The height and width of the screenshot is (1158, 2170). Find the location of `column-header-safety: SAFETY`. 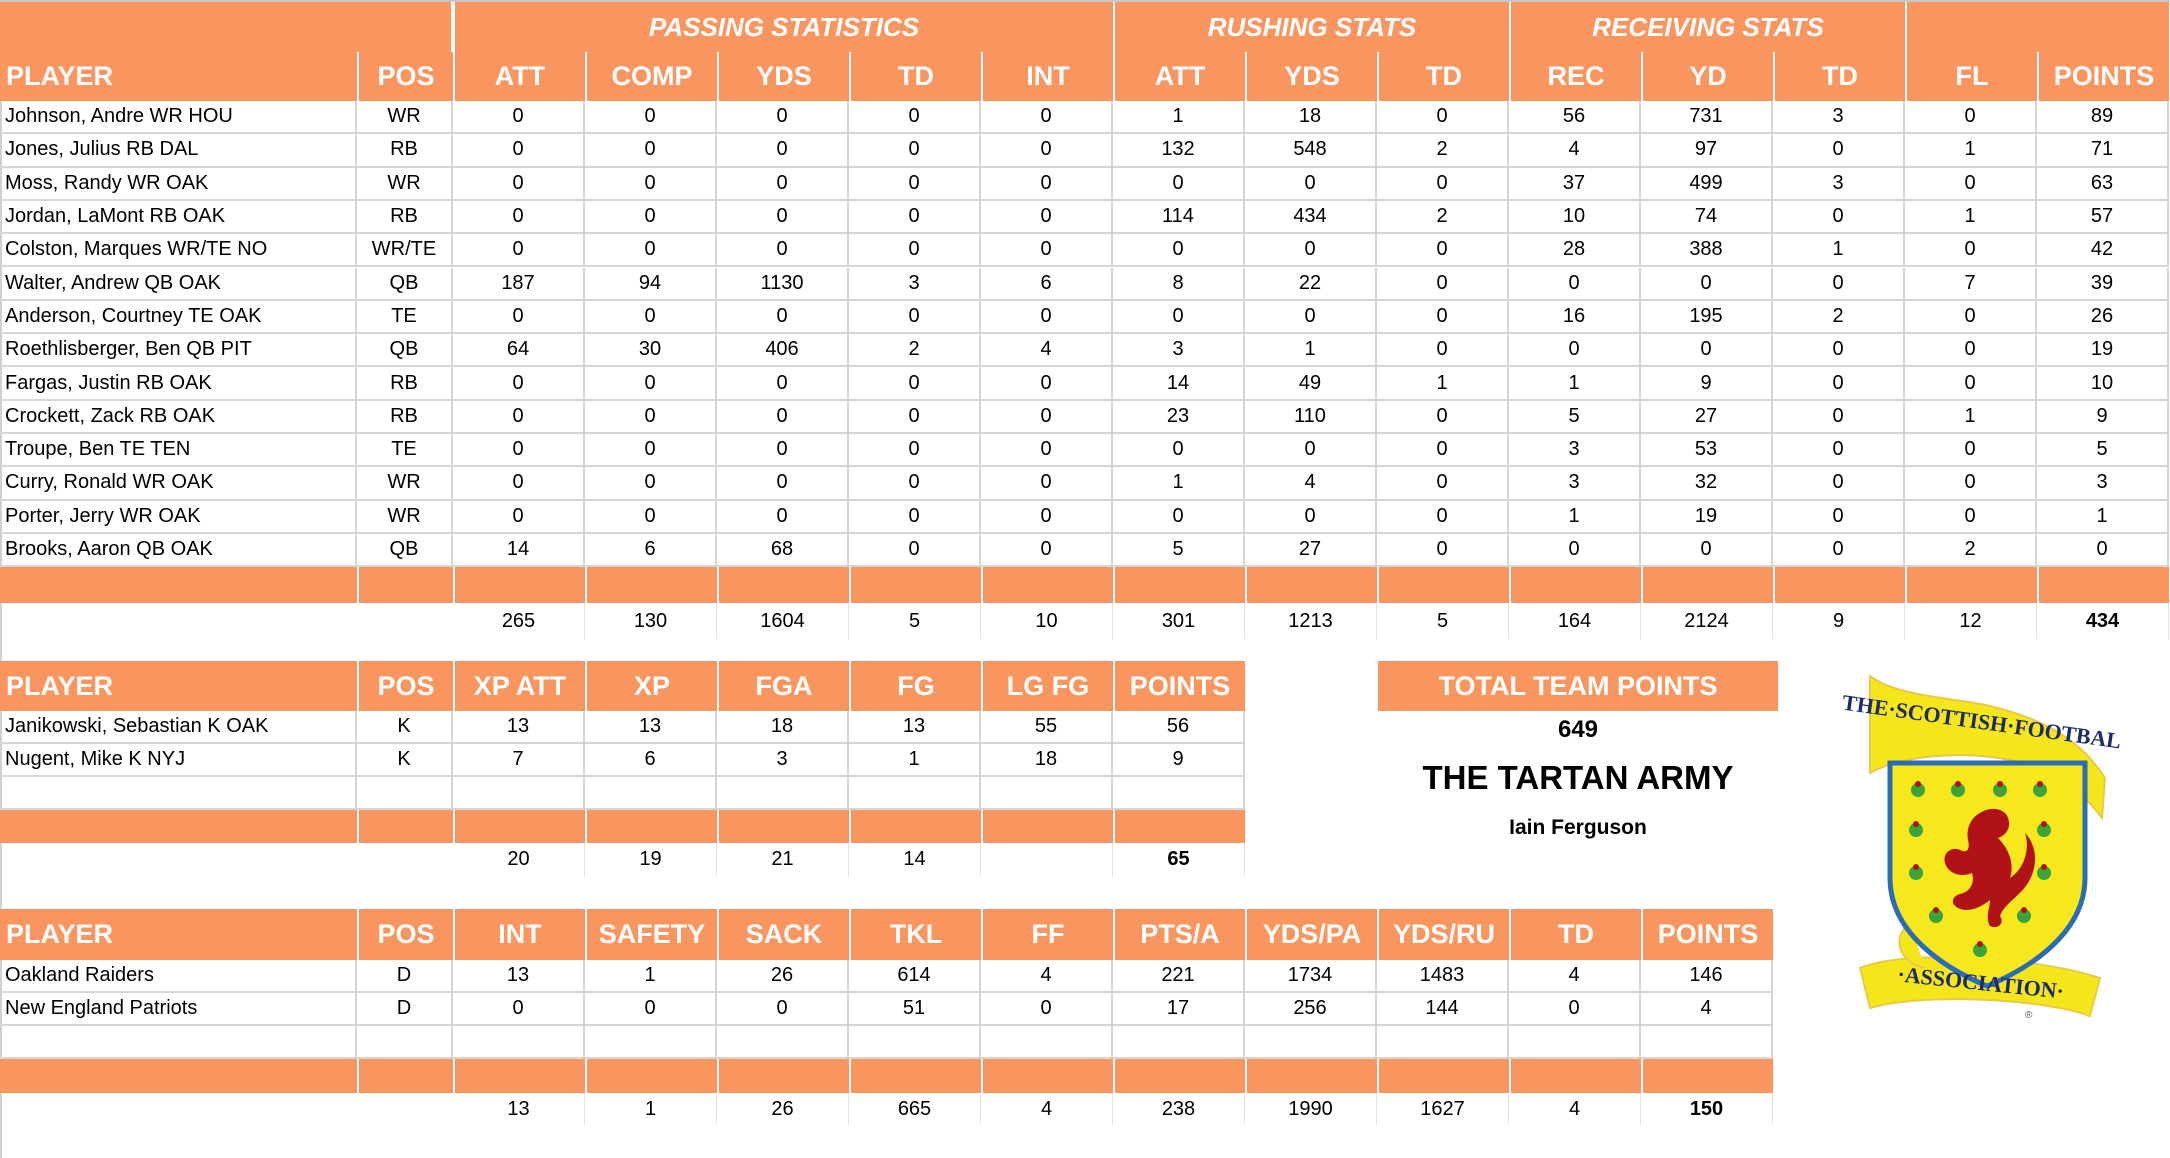

column-header-safety: SAFETY is located at coordinates (652, 934).